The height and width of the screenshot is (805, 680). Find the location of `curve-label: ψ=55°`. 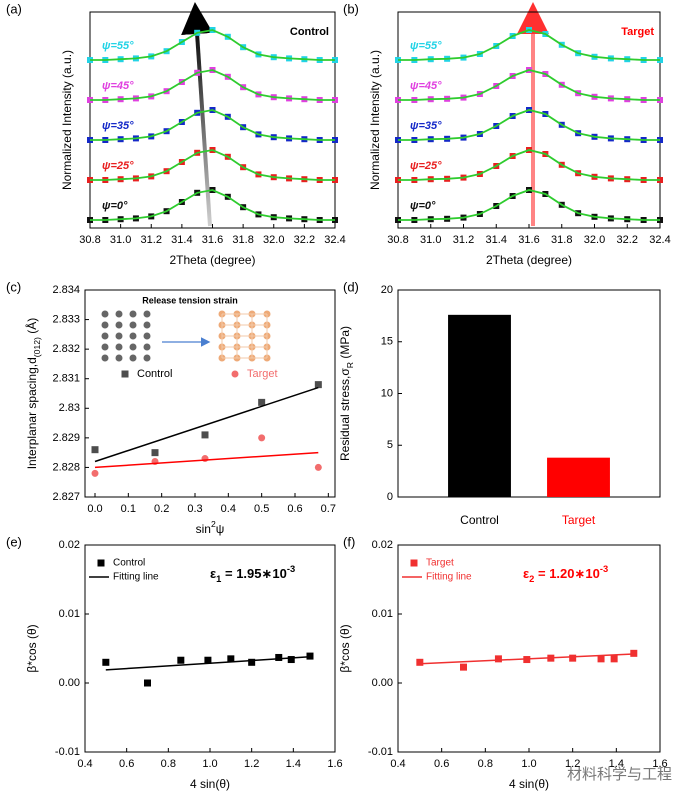

curve-label: ψ=55° is located at coordinates (426, 46).